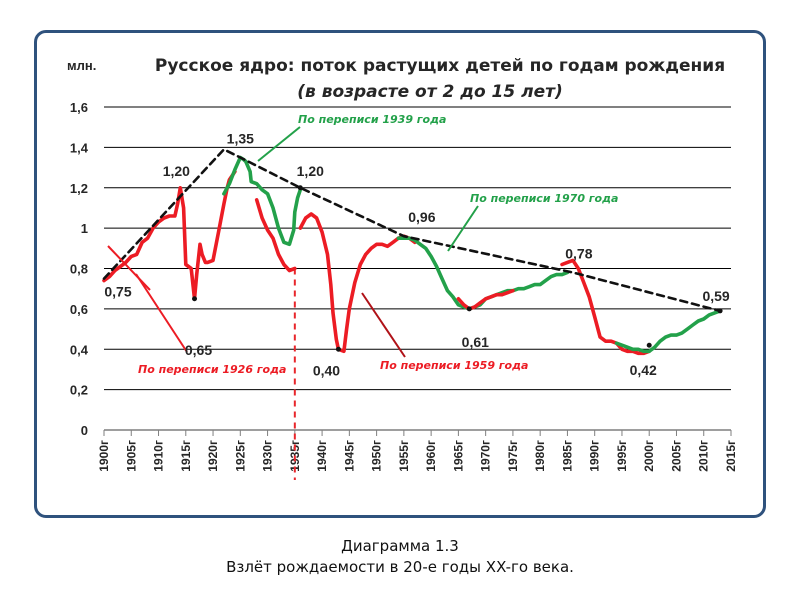 This screenshot has height=600, width=800. Describe the element at coordinates (731, 456) in the screenshot. I see `x-tick-label: 2015г` at that location.